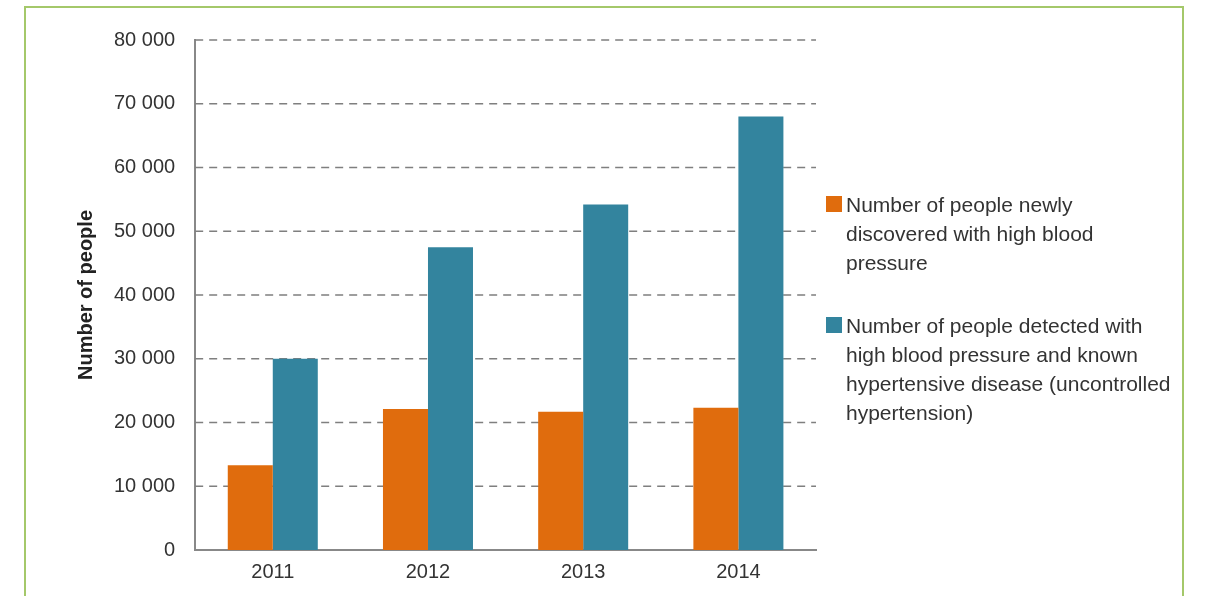 The width and height of the screenshot is (1214, 596). I want to click on y-tick-label: 70 000, so click(145, 102).